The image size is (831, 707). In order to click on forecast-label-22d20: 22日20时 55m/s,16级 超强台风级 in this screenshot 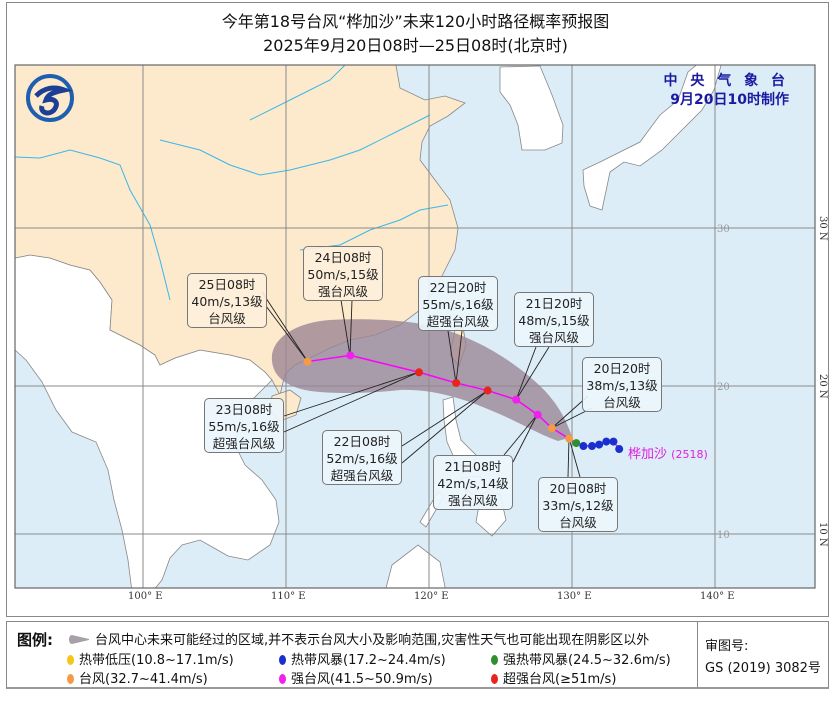, I will do `click(458, 303)`.